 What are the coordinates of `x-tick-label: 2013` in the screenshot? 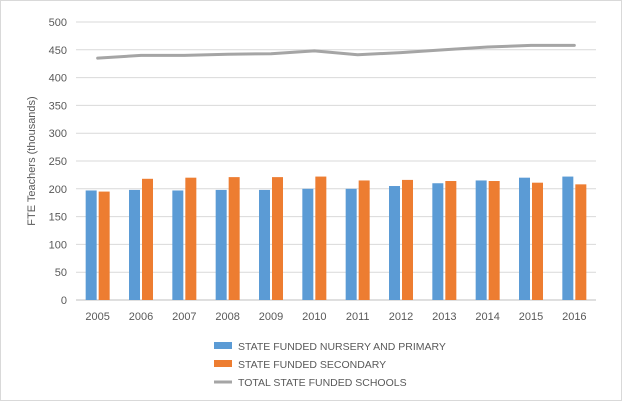 It's located at (444, 317).